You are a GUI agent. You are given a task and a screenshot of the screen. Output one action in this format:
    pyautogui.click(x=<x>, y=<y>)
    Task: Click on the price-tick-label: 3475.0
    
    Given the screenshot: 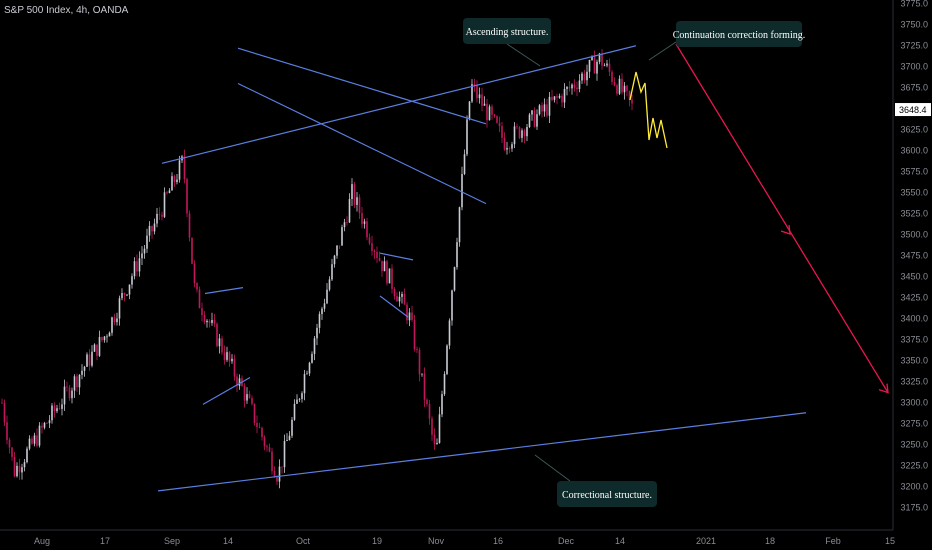 What is the action you would take?
    pyautogui.click(x=914, y=256)
    